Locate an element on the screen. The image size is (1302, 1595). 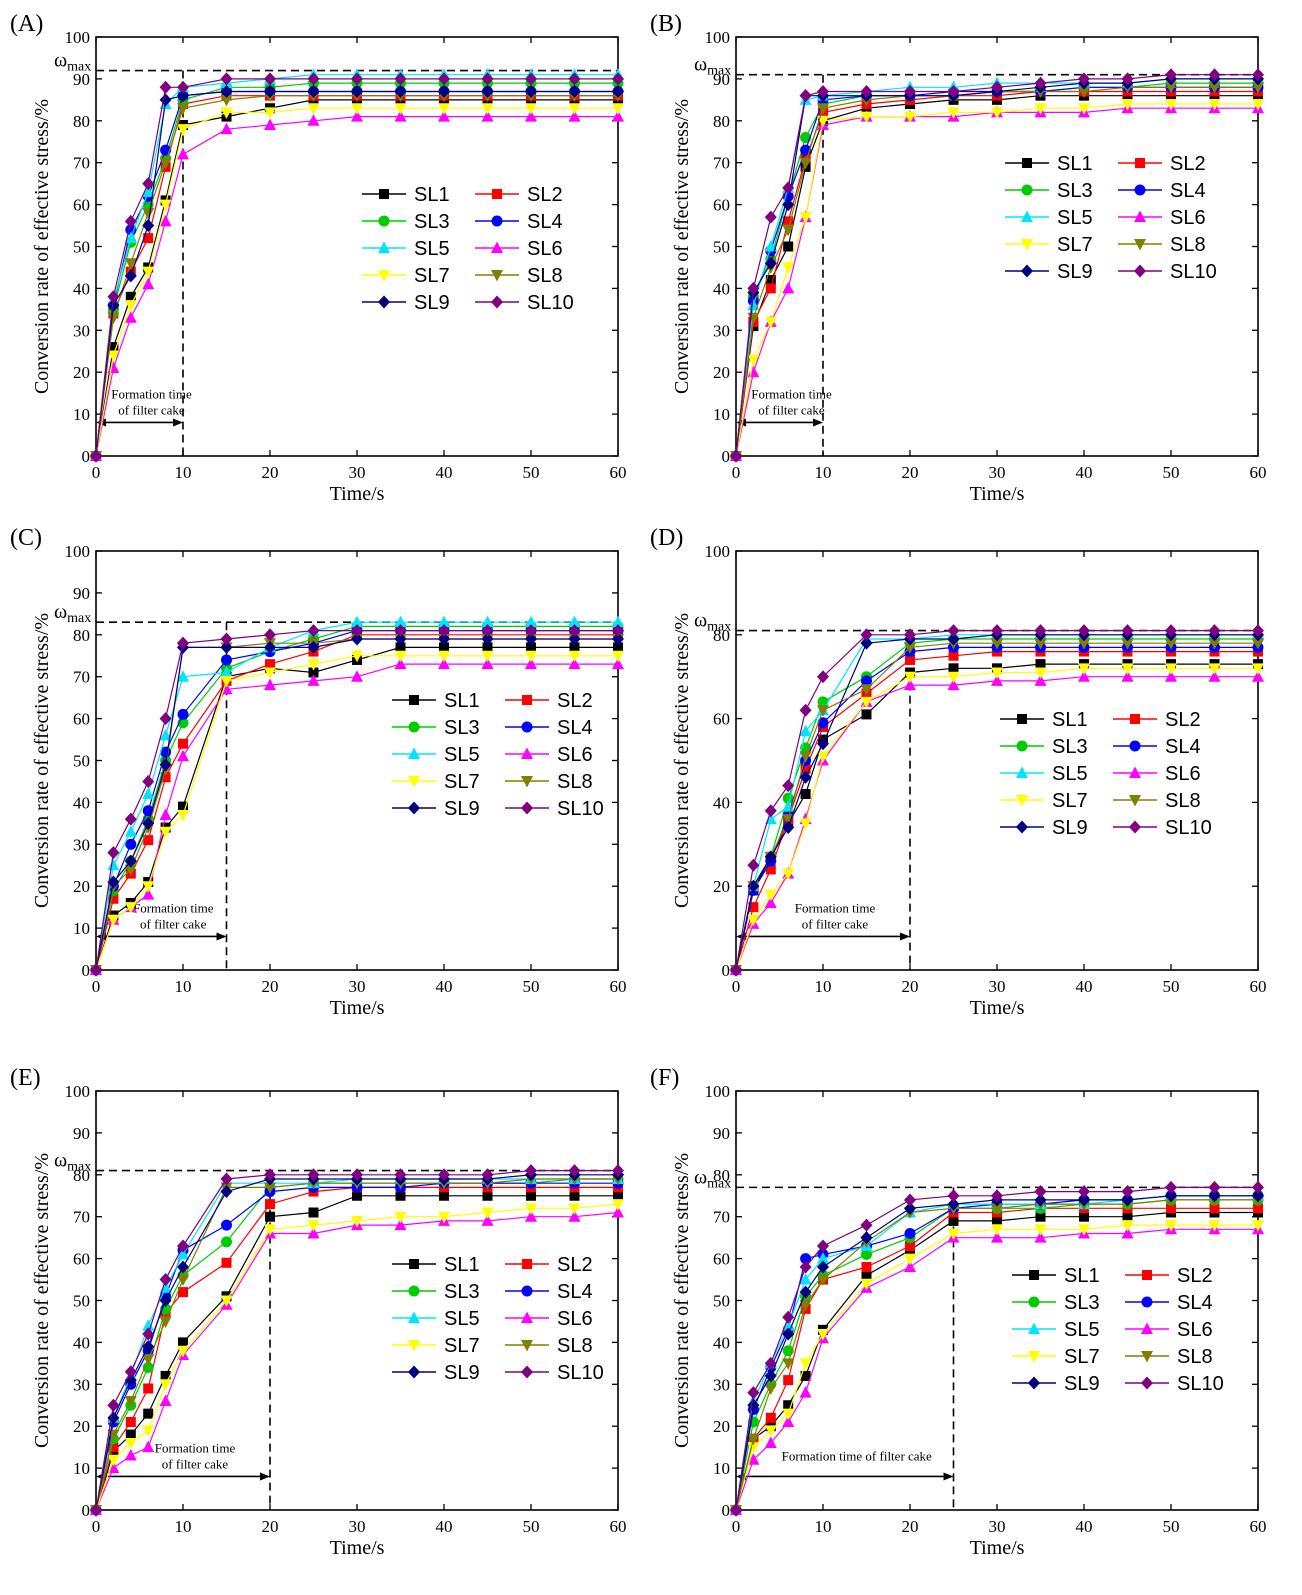
series-line-SL7 is located at coordinates (356, 282).